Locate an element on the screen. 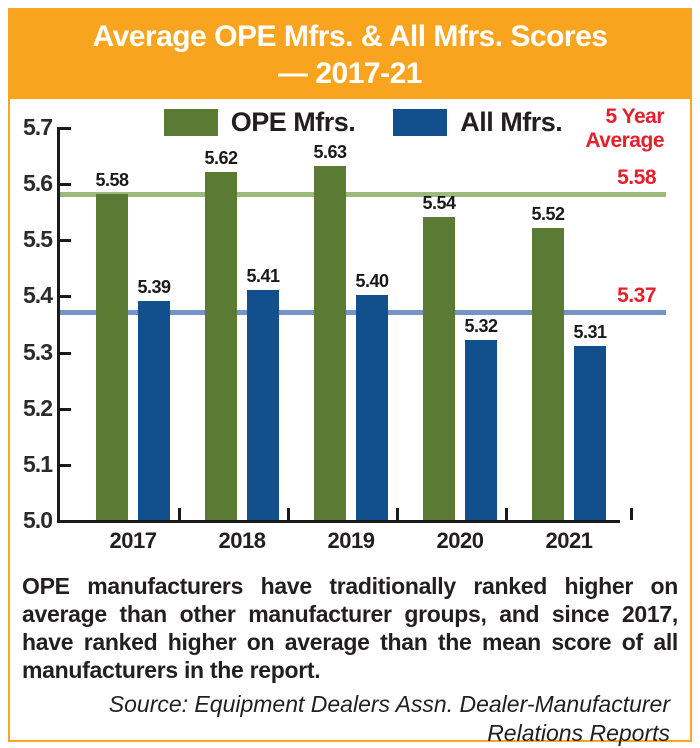 Image resolution: width=700 pixels, height=748 pixels. bar-value-label: 5.40 is located at coordinates (372, 281).